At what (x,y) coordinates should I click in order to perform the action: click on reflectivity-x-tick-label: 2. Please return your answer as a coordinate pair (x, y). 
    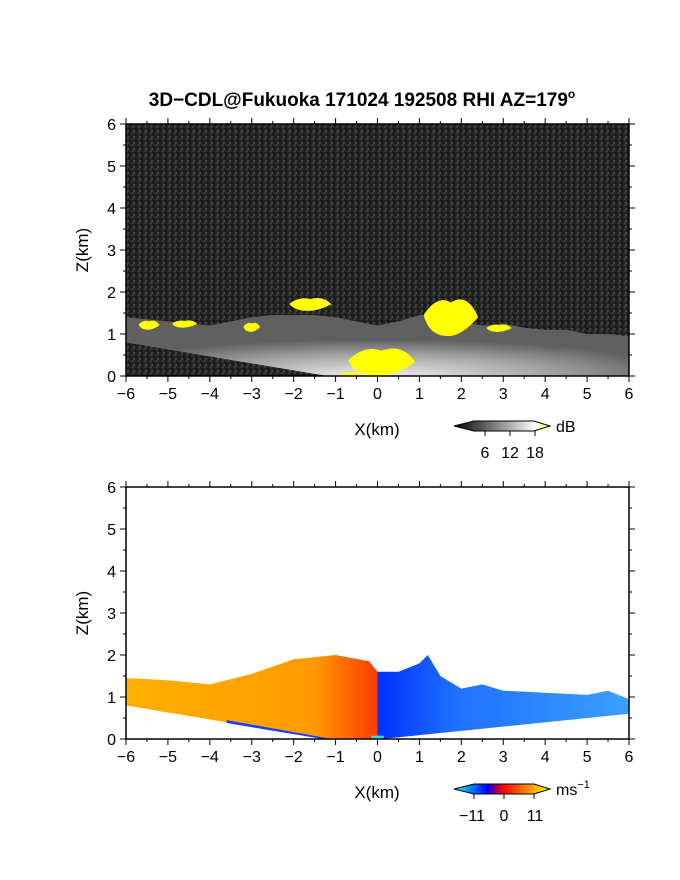
    Looking at the image, I should click on (461, 394).